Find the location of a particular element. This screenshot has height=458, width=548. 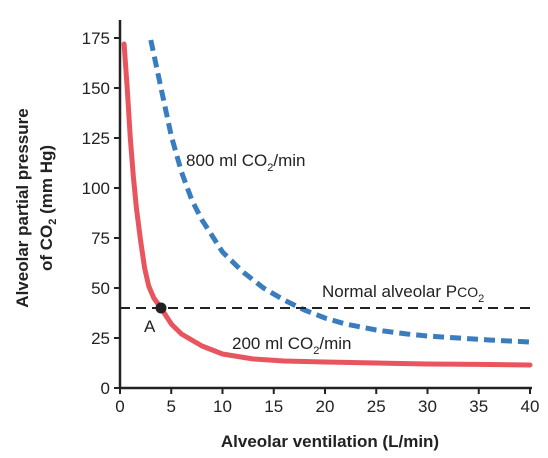

x-tick-label: 20 is located at coordinates (325, 406).